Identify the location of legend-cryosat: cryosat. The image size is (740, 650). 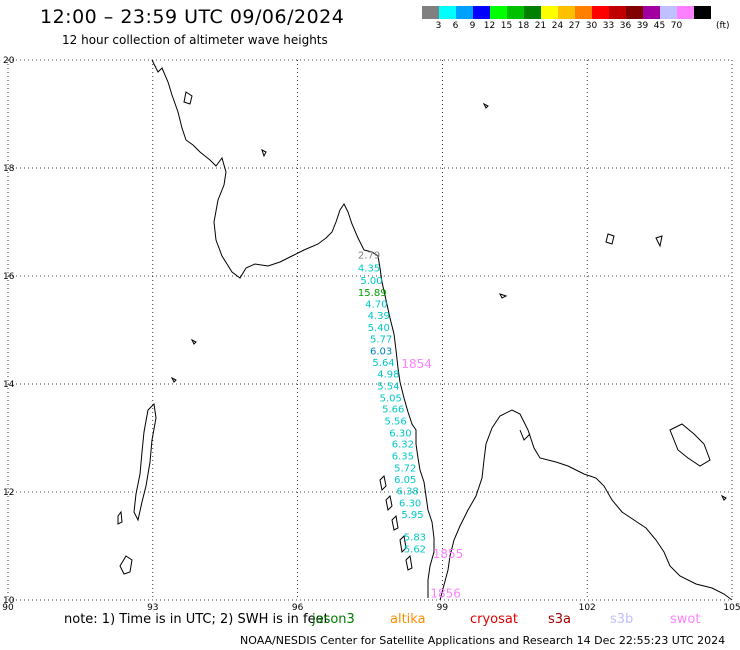
(494, 619).